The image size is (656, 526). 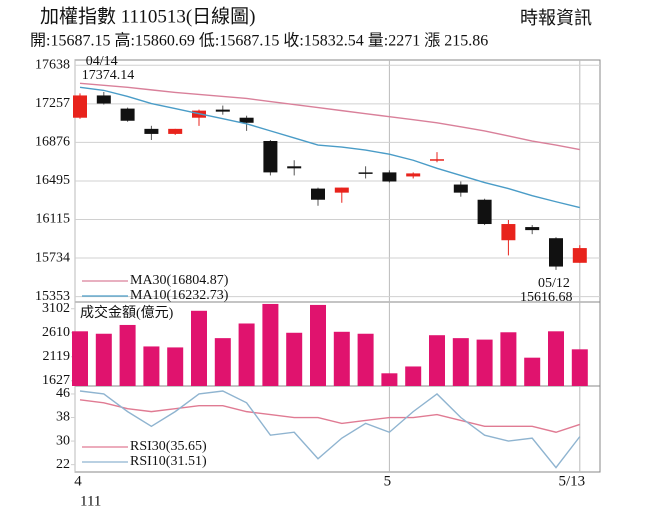 I want to click on legend-label: RSI30(35.65), so click(x=168, y=446).